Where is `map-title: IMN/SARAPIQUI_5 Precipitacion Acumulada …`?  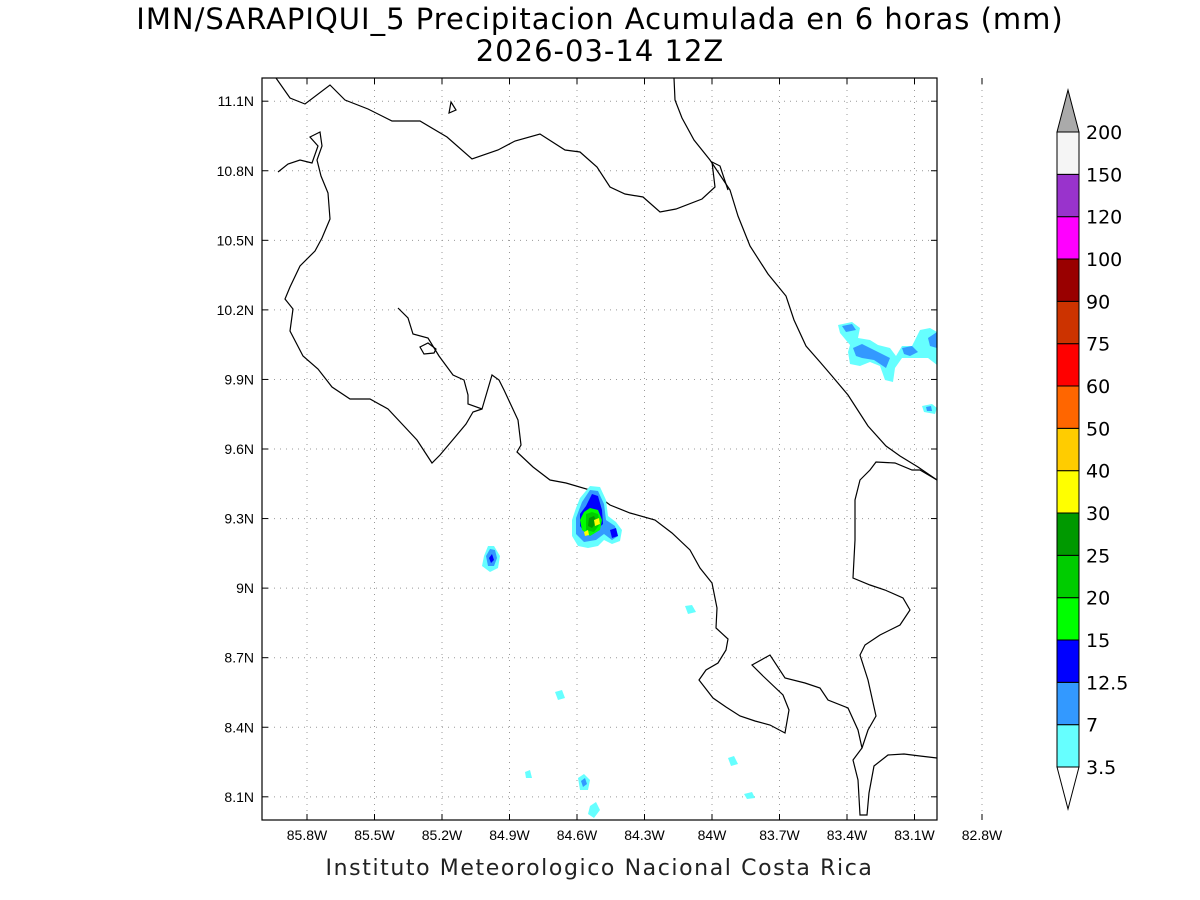
map-title: IMN/SARAPIQUI_5 Precipitacion Acumulada … is located at coordinates (600, 19).